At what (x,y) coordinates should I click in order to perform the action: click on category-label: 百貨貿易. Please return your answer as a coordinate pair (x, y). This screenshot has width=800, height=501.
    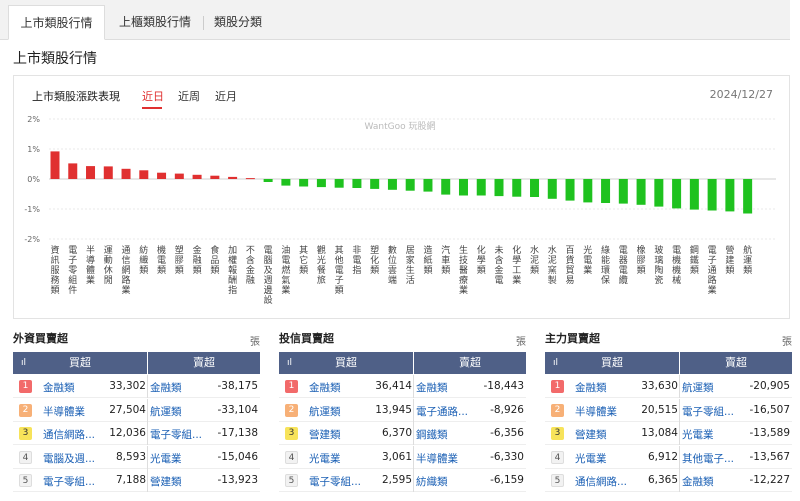
    Looking at the image, I should click on (570, 265).